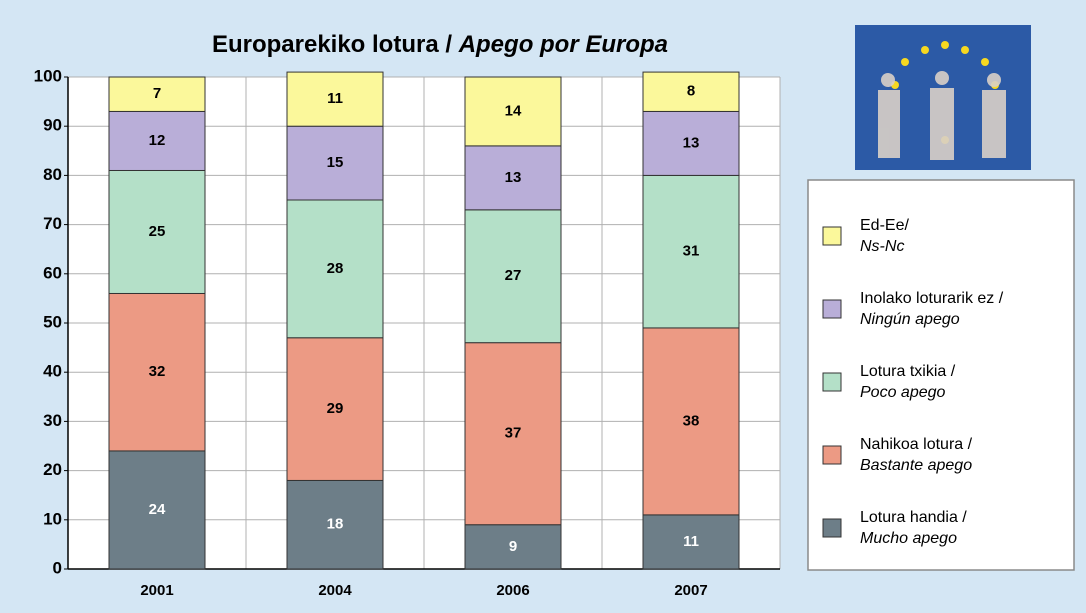 The height and width of the screenshot is (613, 1086). Describe the element at coordinates (52, 321) in the screenshot. I see `y-tick-label: 50` at that location.